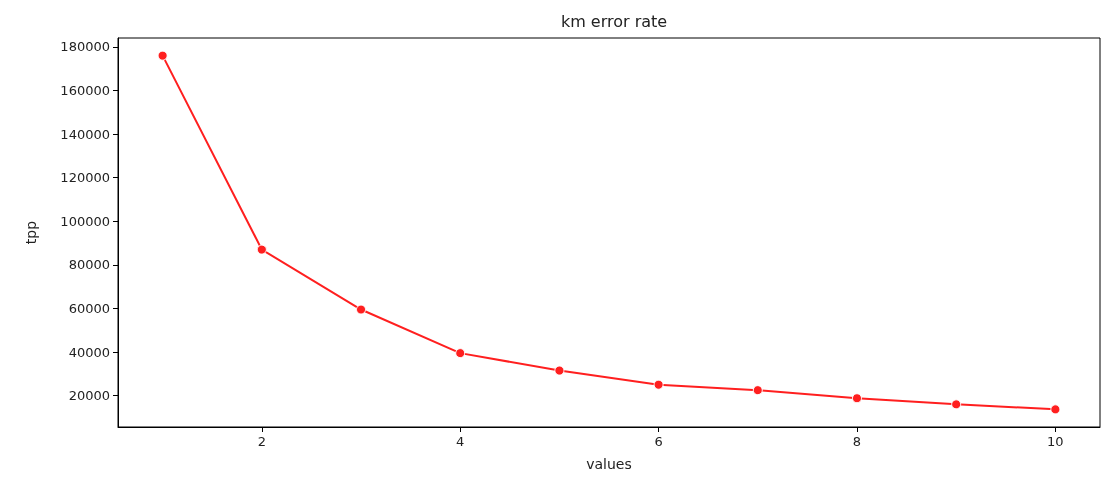 The width and height of the screenshot is (1103, 483). I want to click on y-tick-label: 80000, so click(89, 265).